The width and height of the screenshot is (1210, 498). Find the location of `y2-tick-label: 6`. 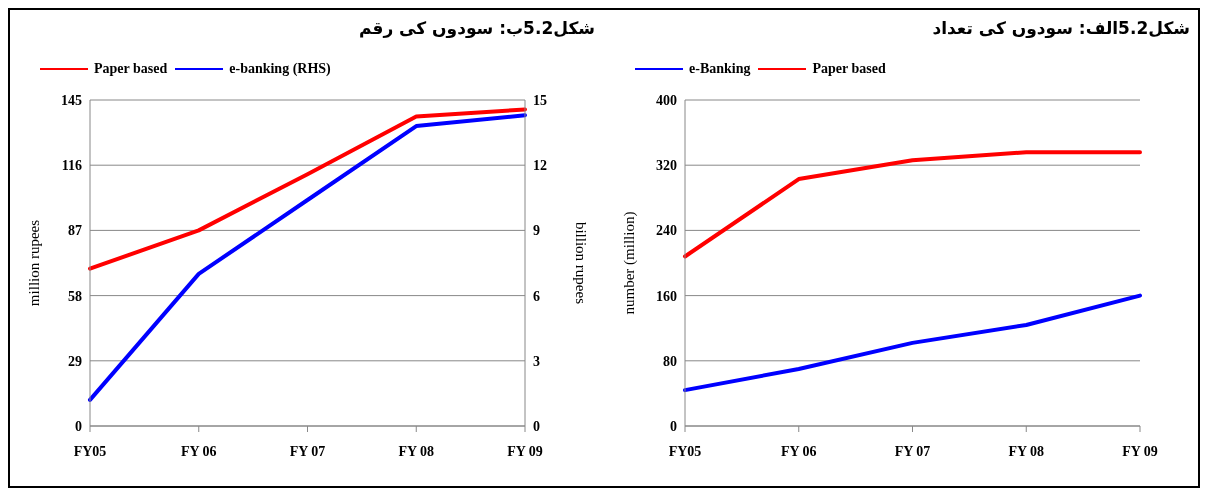

y2-tick-label: 6 is located at coordinates (536, 296).